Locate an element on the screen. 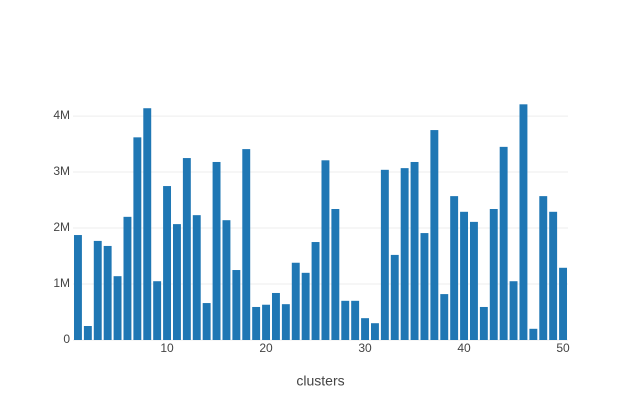 This screenshot has height=413, width=642. x-tick-label: 20 is located at coordinates (266, 348).